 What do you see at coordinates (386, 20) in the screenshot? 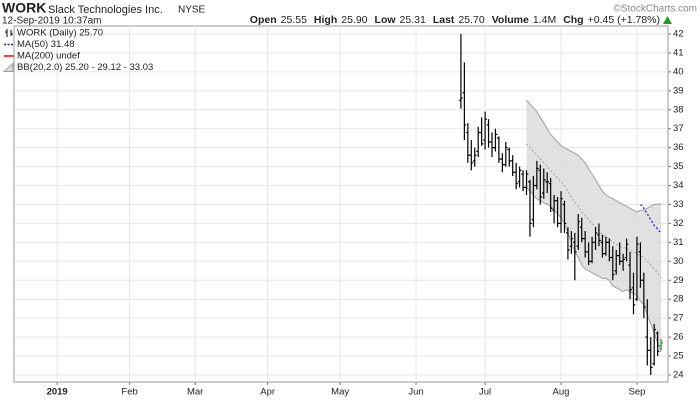
I see `quote-label: Low` at bounding box center [386, 20].